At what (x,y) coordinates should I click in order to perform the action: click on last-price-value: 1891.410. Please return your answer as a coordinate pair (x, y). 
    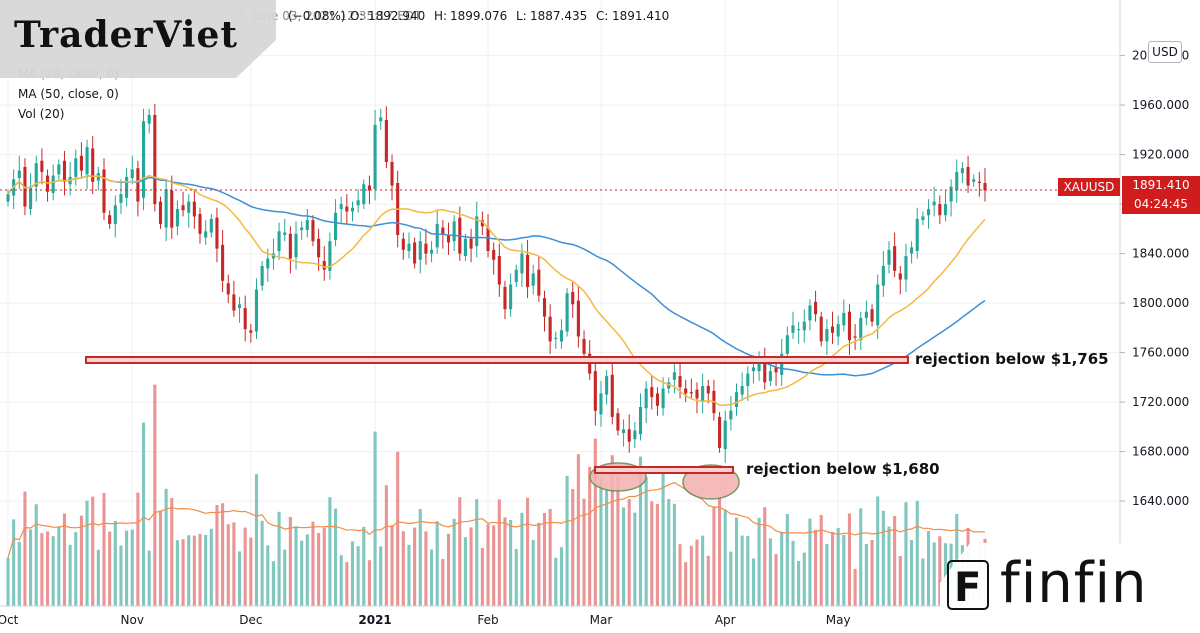
    Looking at the image, I should click on (1161, 185).